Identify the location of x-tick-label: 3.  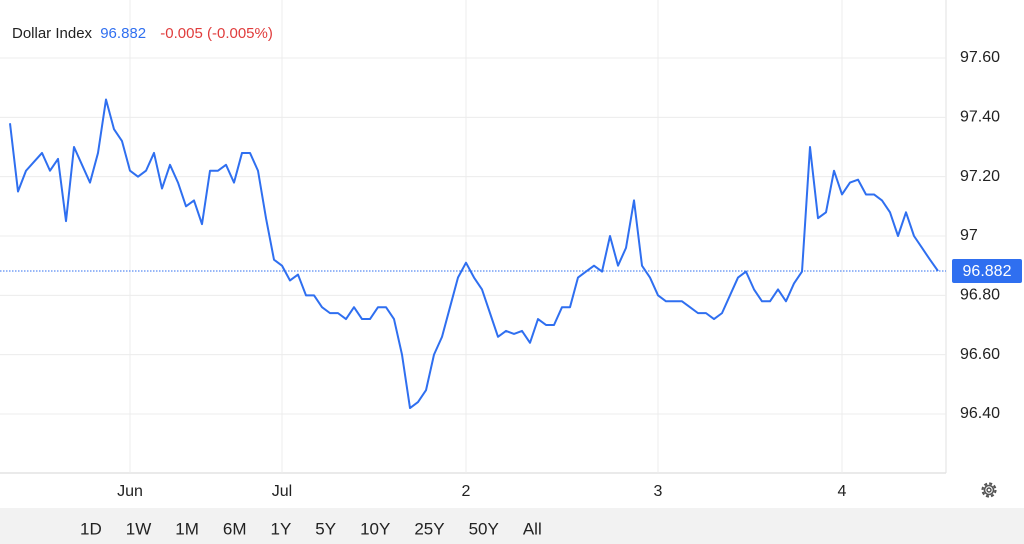
(658, 491).